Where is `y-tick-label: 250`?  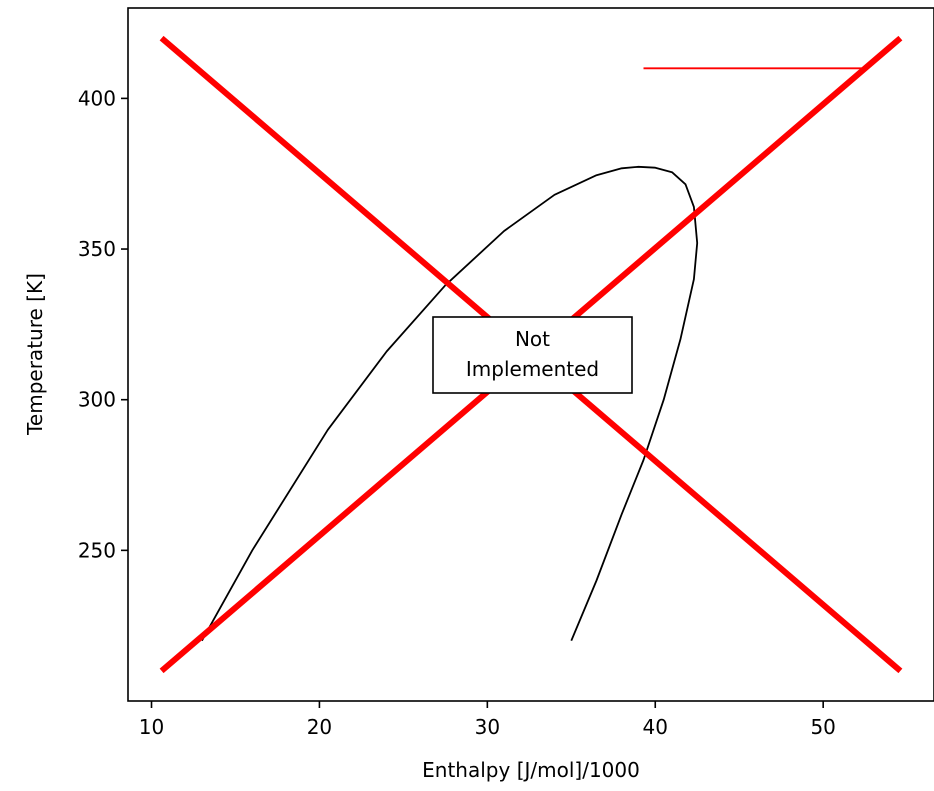
y-tick-label: 250 is located at coordinates (97, 550).